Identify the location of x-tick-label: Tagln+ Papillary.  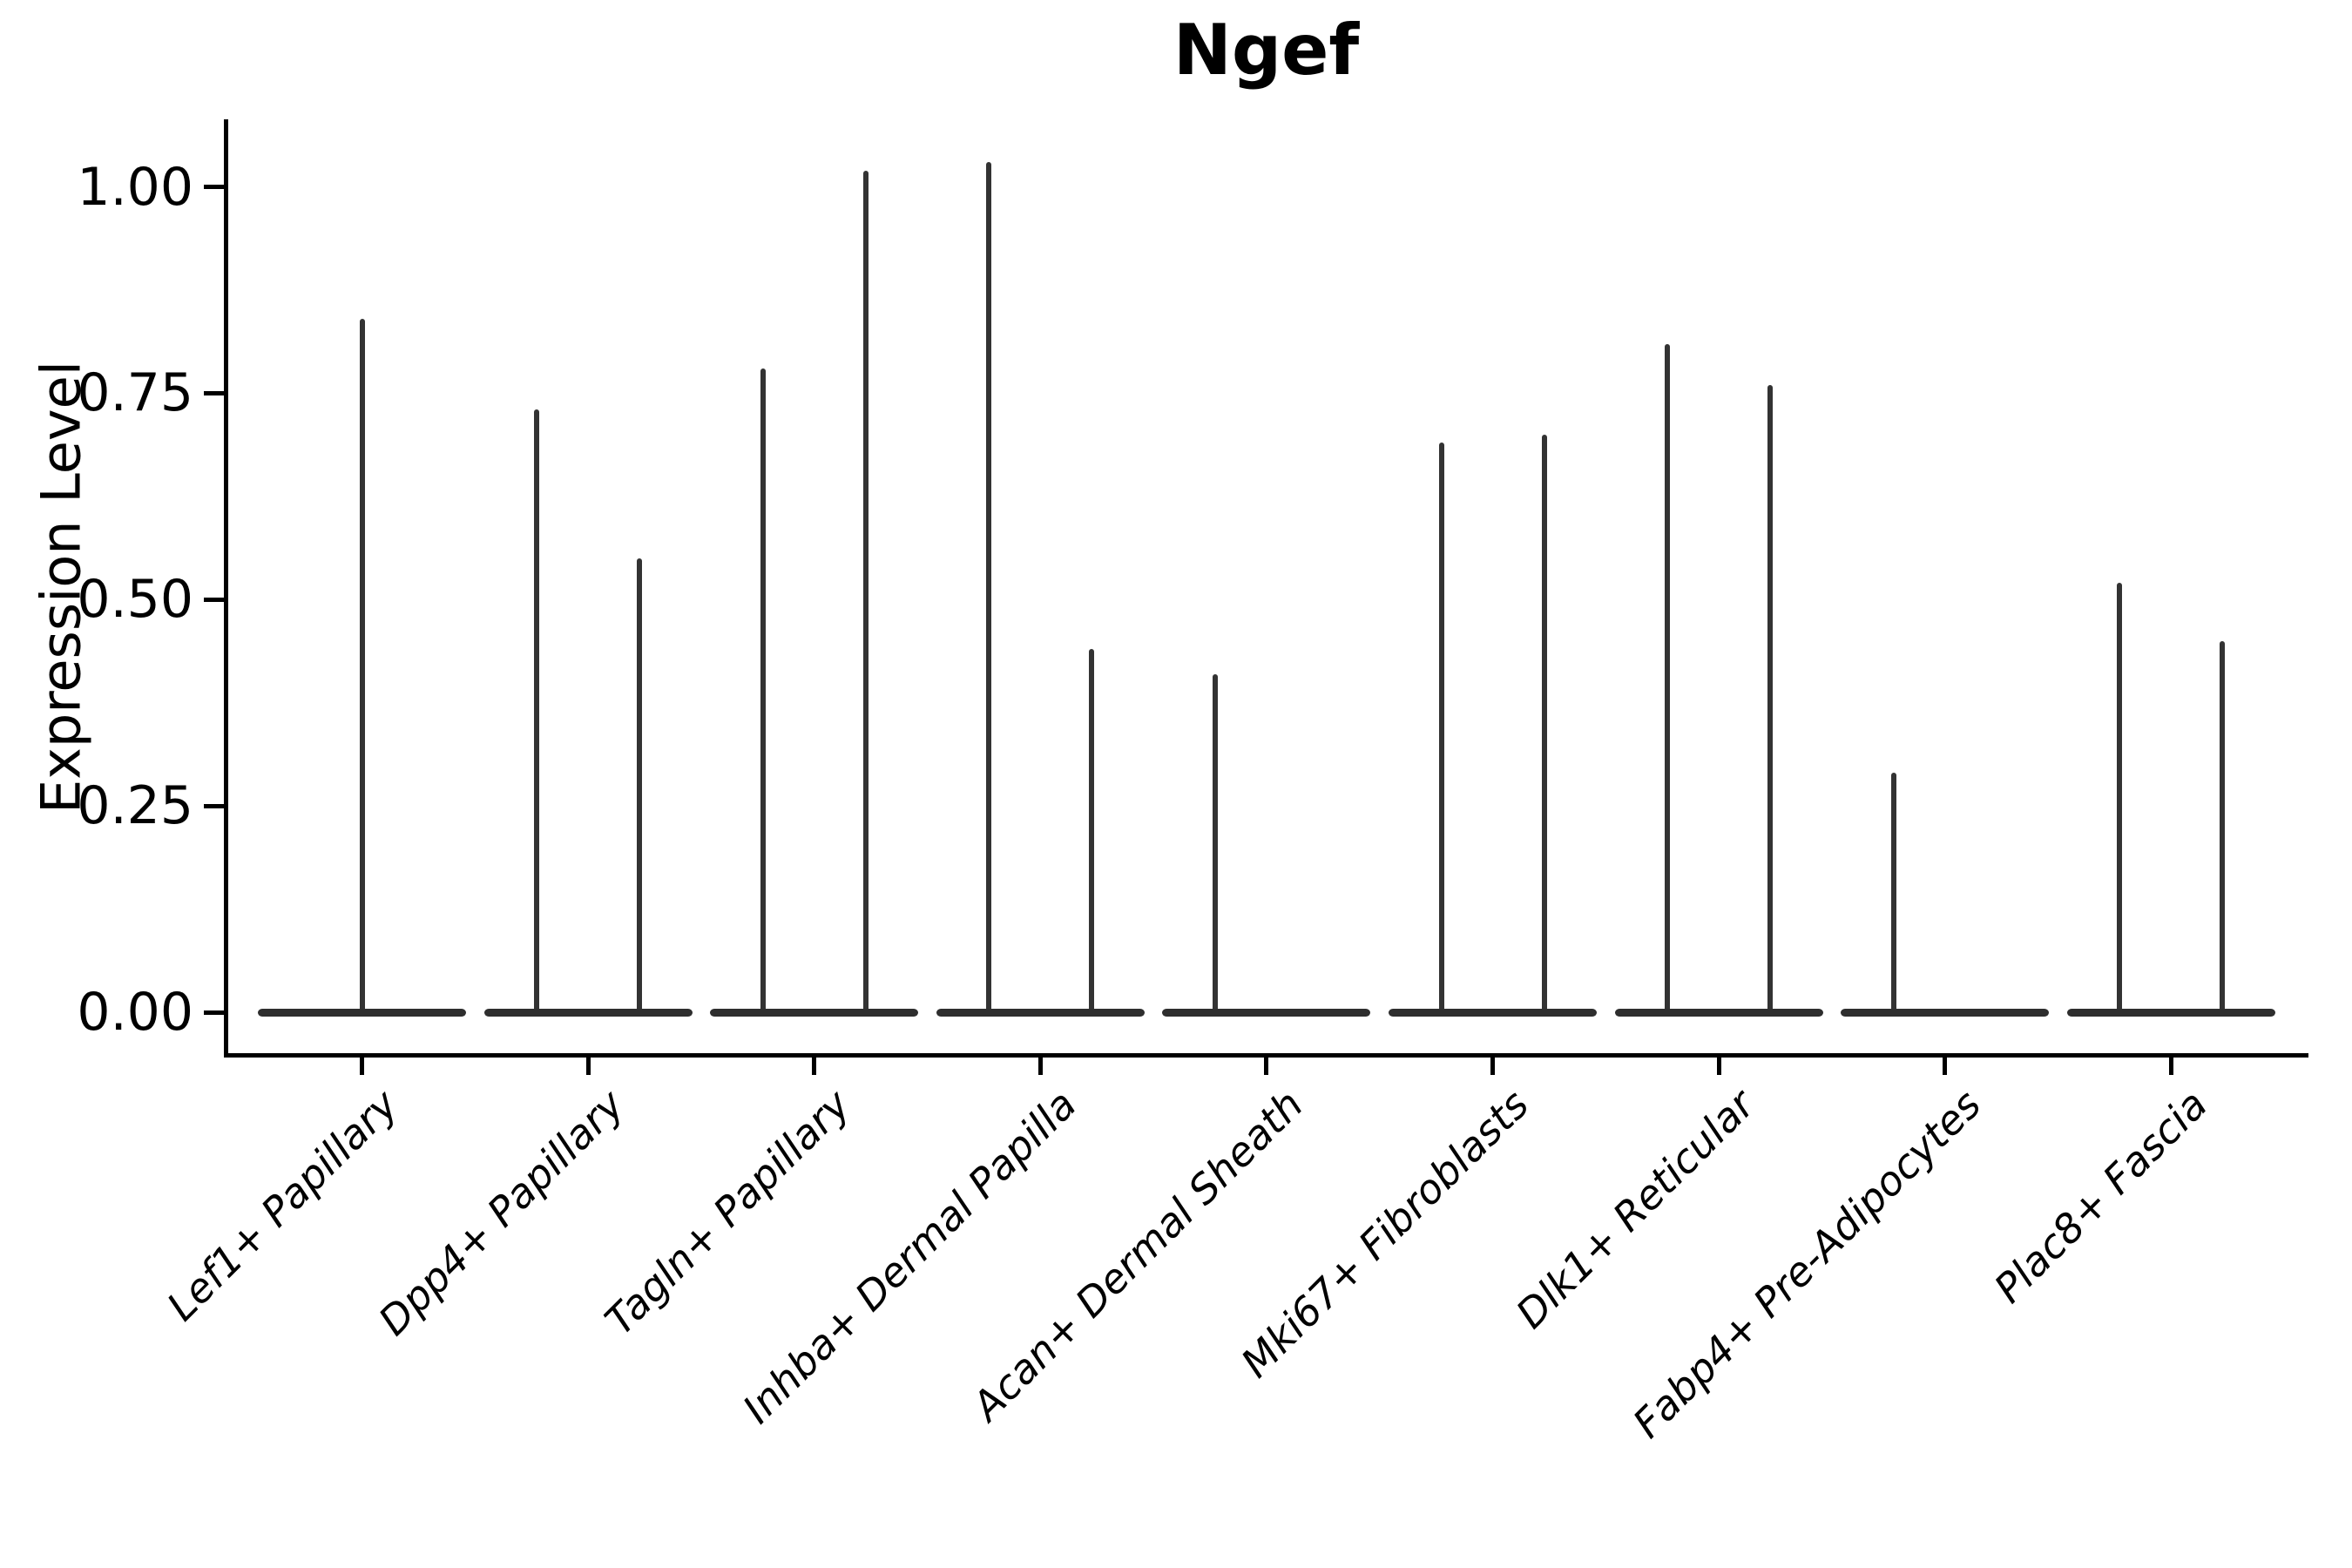
(728, 1212).